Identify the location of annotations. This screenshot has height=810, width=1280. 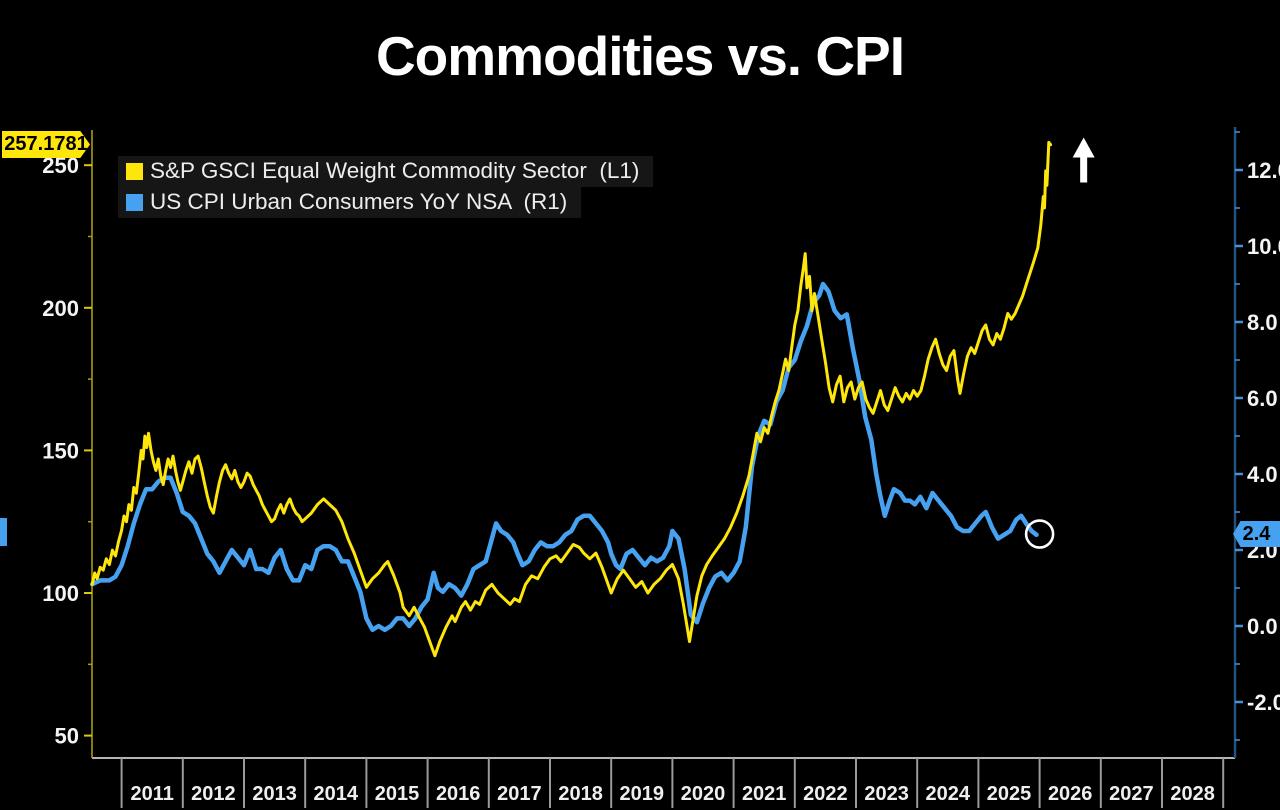
(1059, 343).